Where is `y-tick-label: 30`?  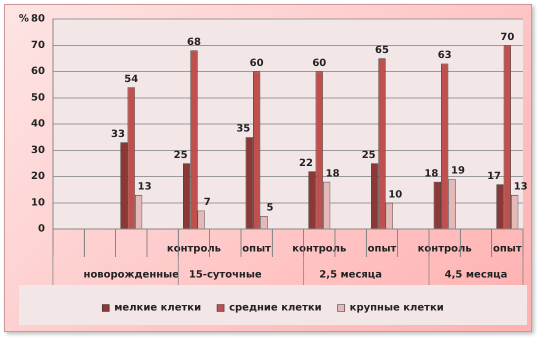 y-tick-label: 30 is located at coordinates (37, 150).